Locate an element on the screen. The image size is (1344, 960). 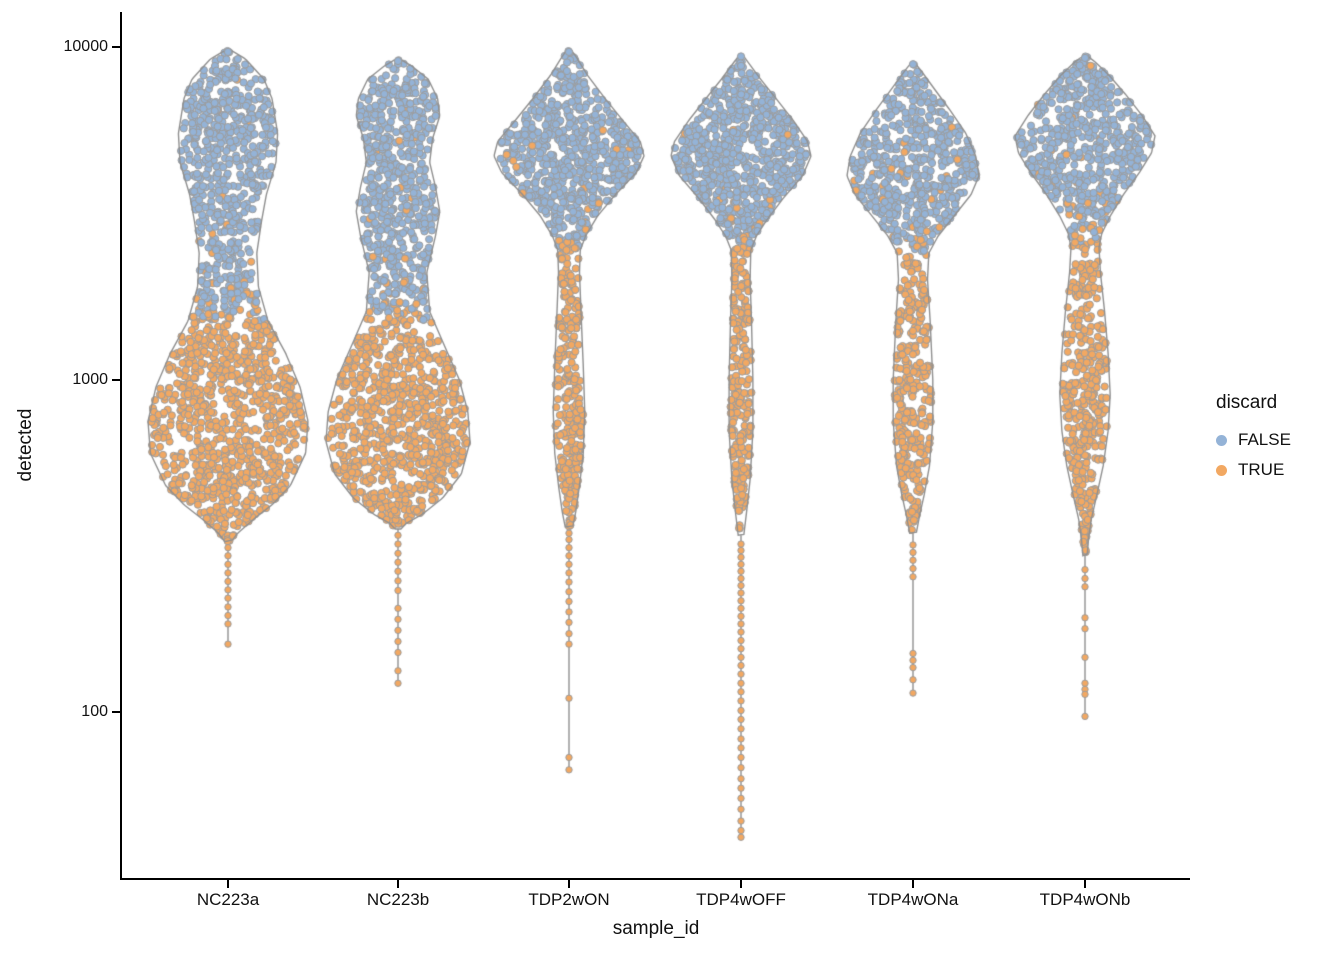
legend-item-false: FALSE is located at coordinates (1253, 440).